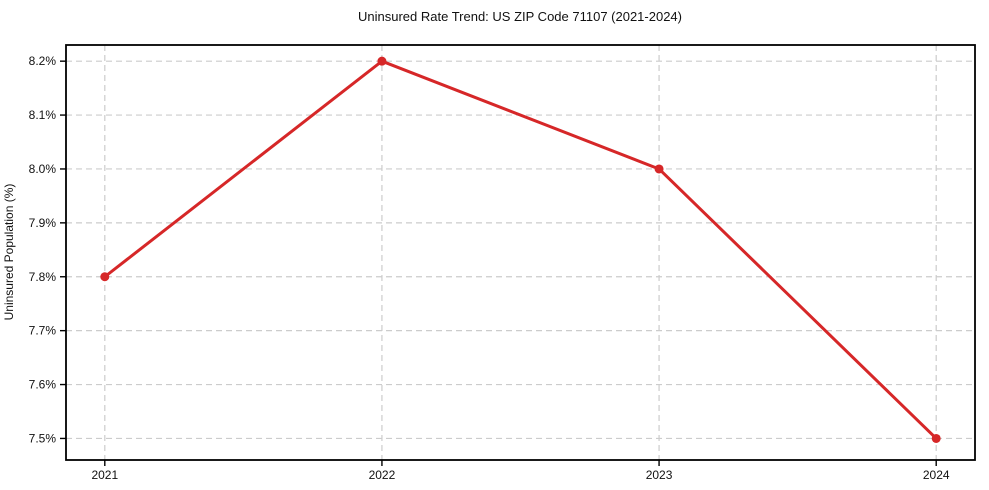 The height and width of the screenshot is (490, 989). What do you see at coordinates (382, 475) in the screenshot?
I see `x-tick-label: 2022` at bounding box center [382, 475].